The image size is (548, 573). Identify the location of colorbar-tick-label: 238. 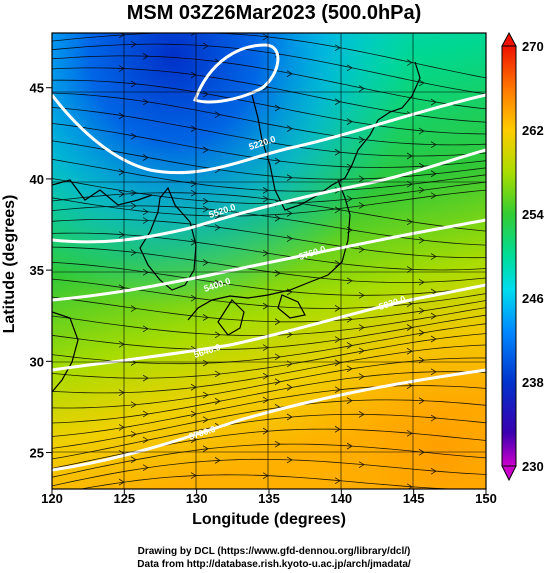
(533, 382).